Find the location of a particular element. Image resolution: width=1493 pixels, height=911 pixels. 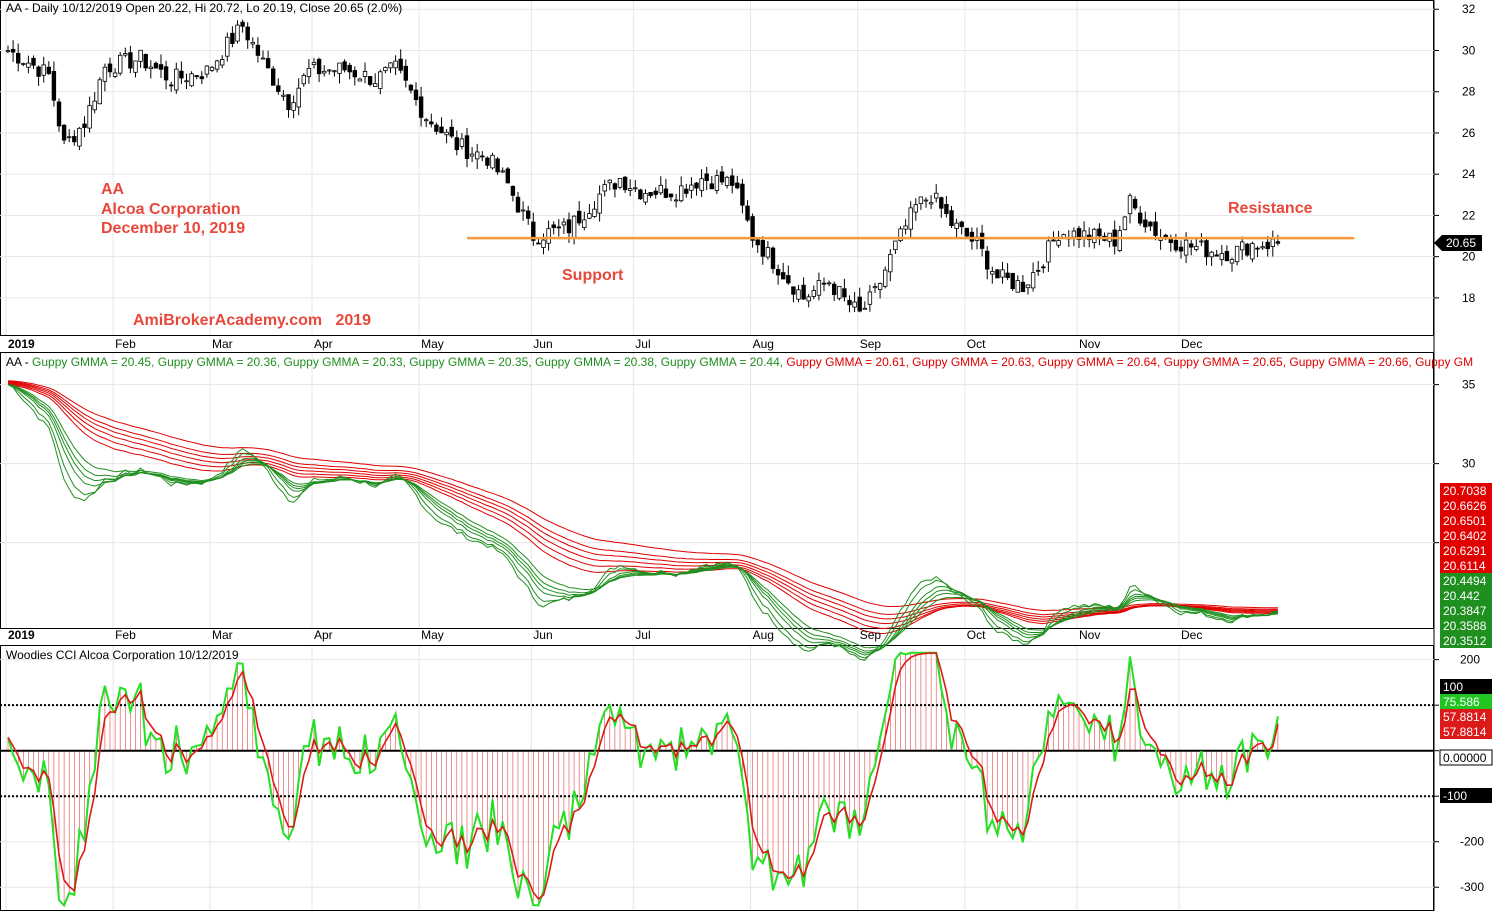

gmma-legend-entry: Guppy GMMA = 20.61, is located at coordinates (849, 362).